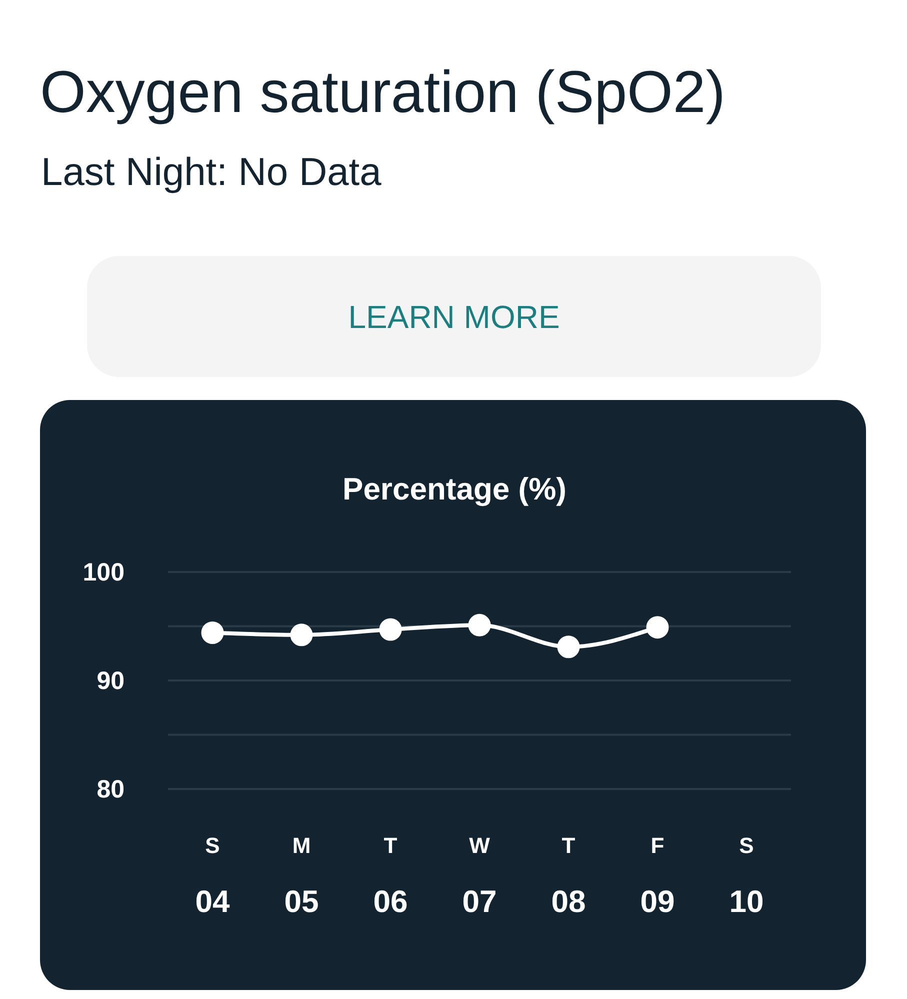 The width and height of the screenshot is (907, 999). I want to click on category-label: M 05, so click(301, 876).